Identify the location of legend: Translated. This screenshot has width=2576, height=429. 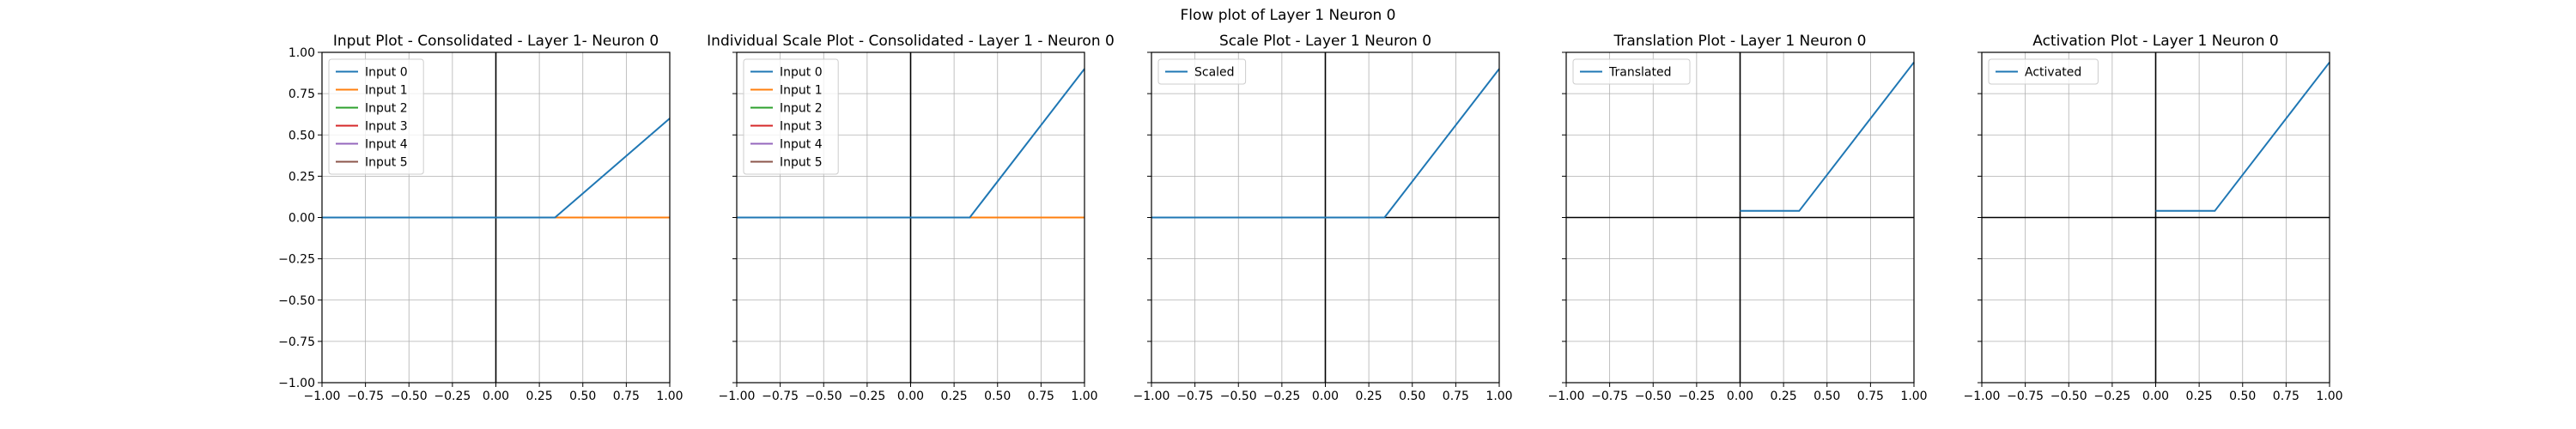
(1631, 71).